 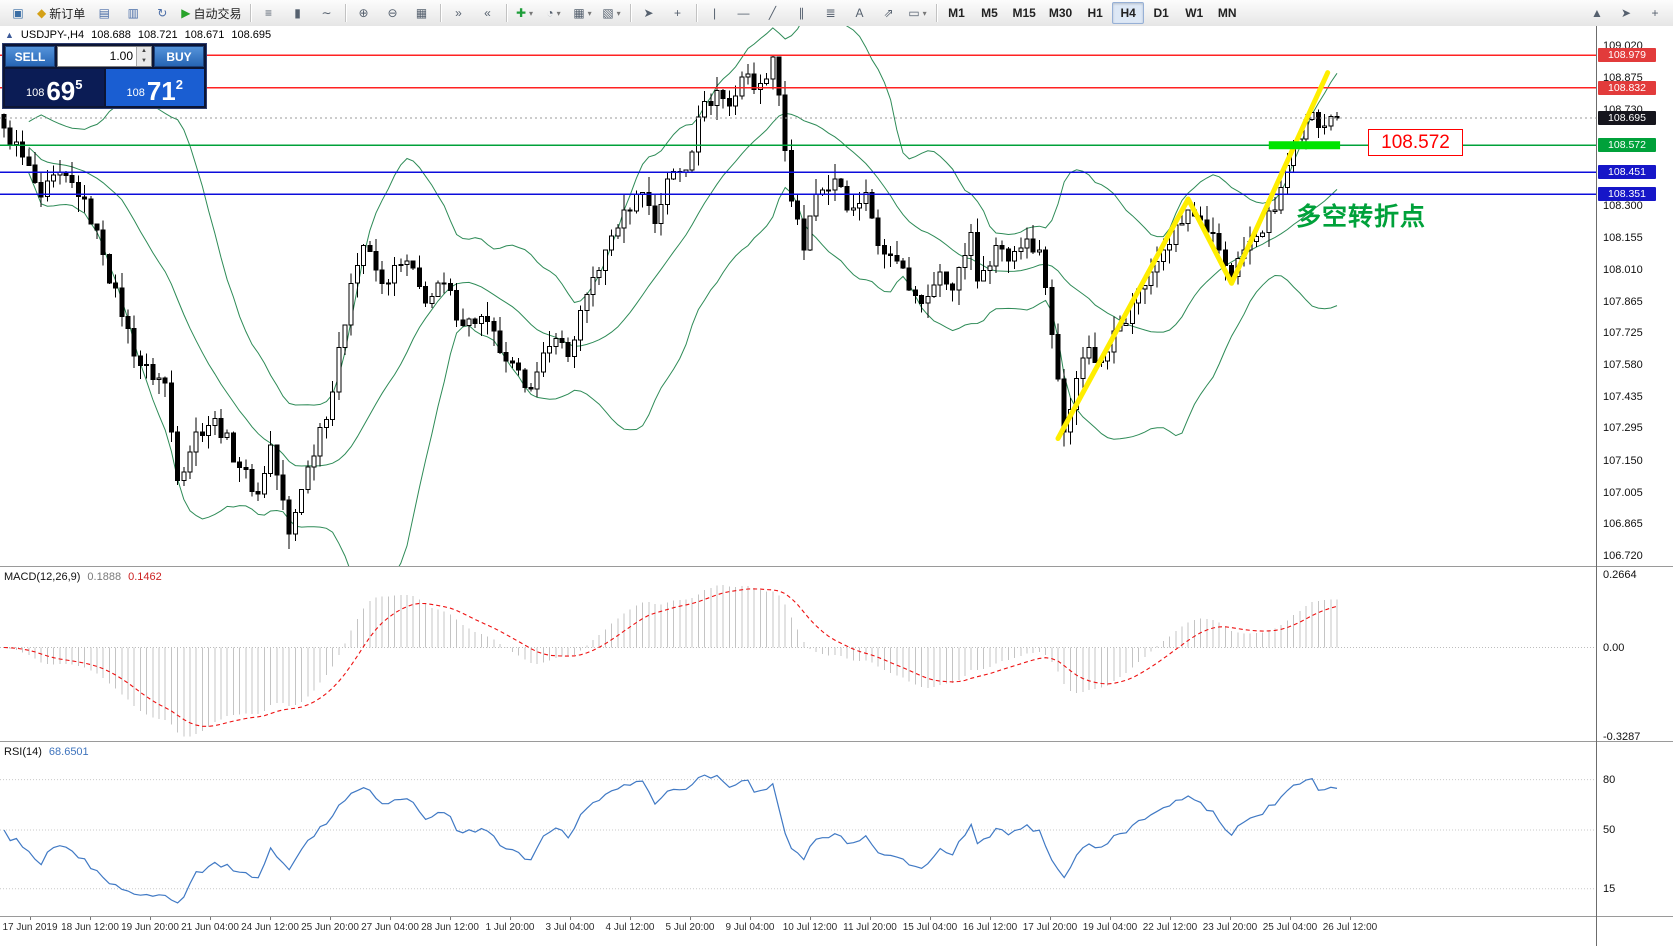 What do you see at coordinates (525, 13) in the screenshot?
I see `new-chart-icon: ✚ ▾` at bounding box center [525, 13].